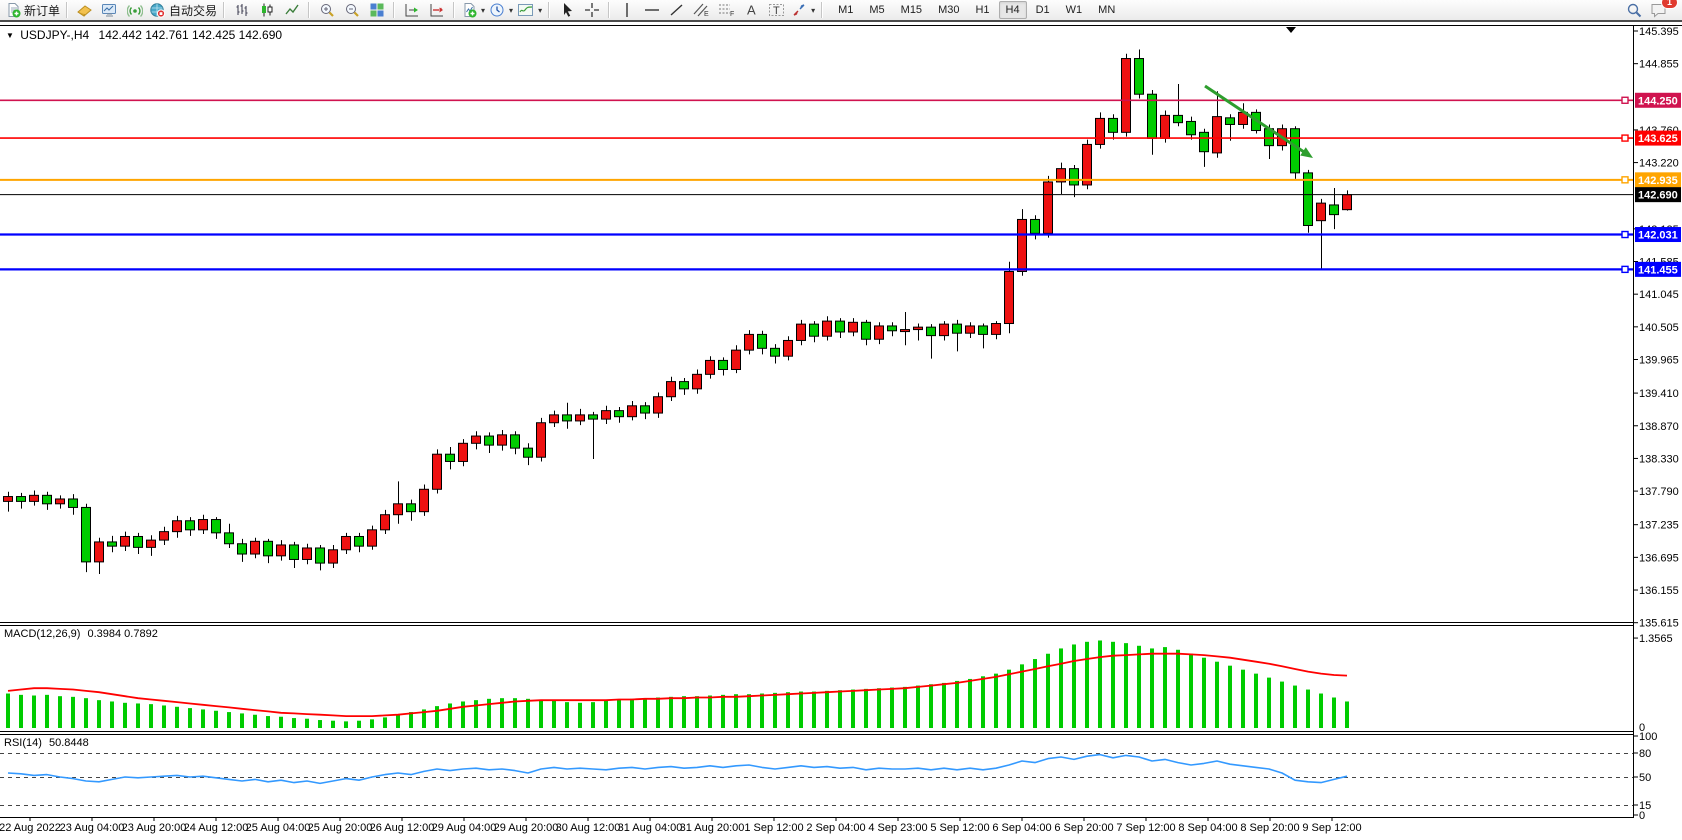 The width and height of the screenshot is (1682, 840). I want to click on new-order-button: 新订单, so click(32, 10).